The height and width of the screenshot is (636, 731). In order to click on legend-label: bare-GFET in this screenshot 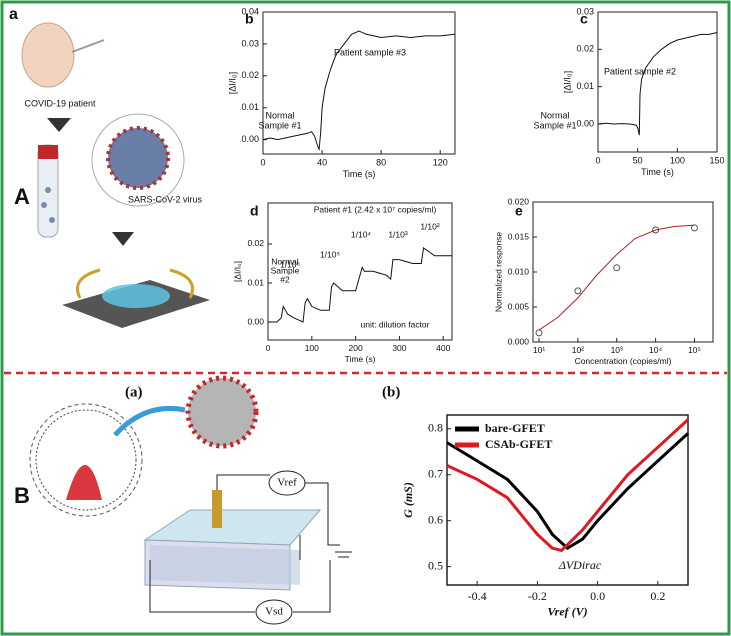, I will do `click(515, 428)`.